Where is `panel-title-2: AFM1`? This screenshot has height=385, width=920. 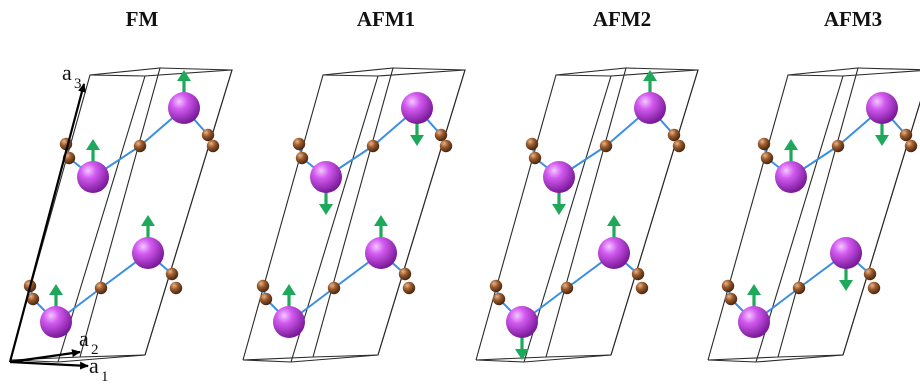
panel-title-2: AFM1 is located at coordinates (386, 19).